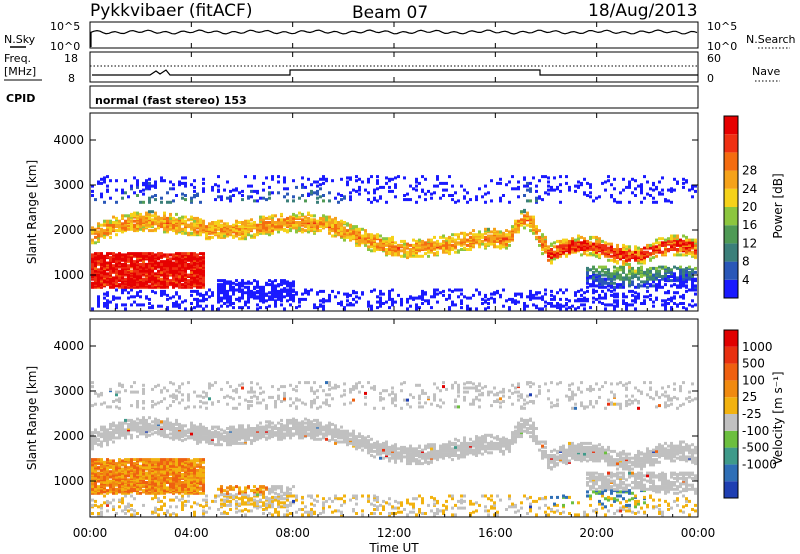 Image resolution: width=800 pixels, height=554 pixels. What do you see at coordinates (20, 71) in the screenshot?
I see `freq-unit-label: [MHz]` at bounding box center [20, 71].